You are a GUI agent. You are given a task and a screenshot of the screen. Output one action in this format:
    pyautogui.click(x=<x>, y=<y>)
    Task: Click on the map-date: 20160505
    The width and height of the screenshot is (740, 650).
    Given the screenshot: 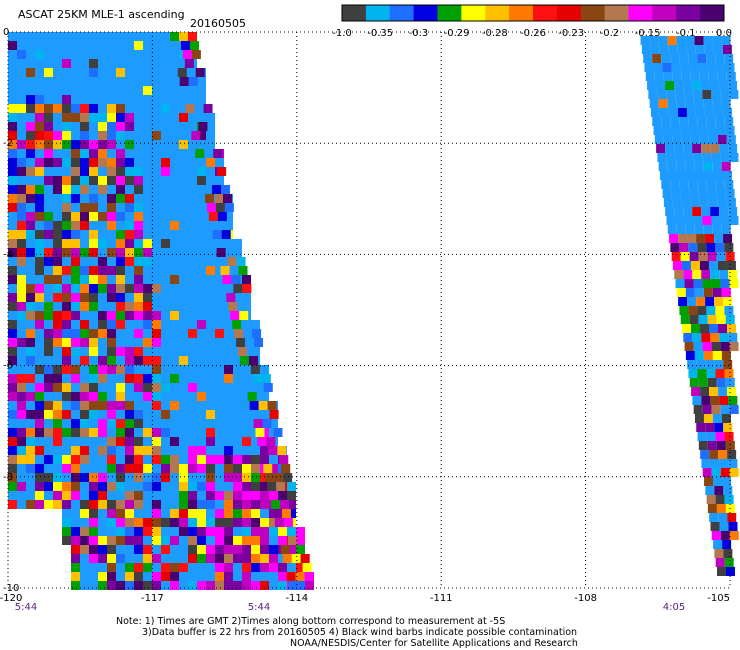 What is the action you would take?
    pyautogui.click(x=218, y=23)
    